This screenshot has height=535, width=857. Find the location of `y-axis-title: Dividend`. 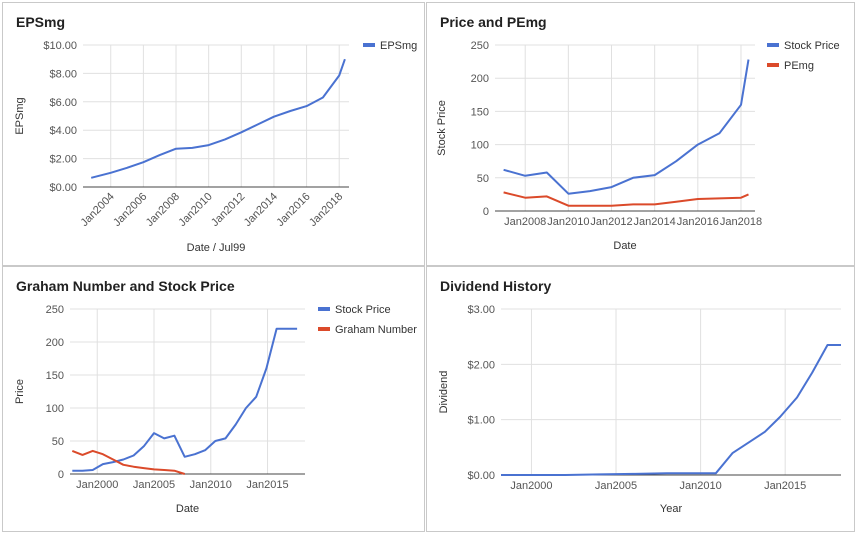

y-axis-title: Dividend is located at coordinates (444, 392).